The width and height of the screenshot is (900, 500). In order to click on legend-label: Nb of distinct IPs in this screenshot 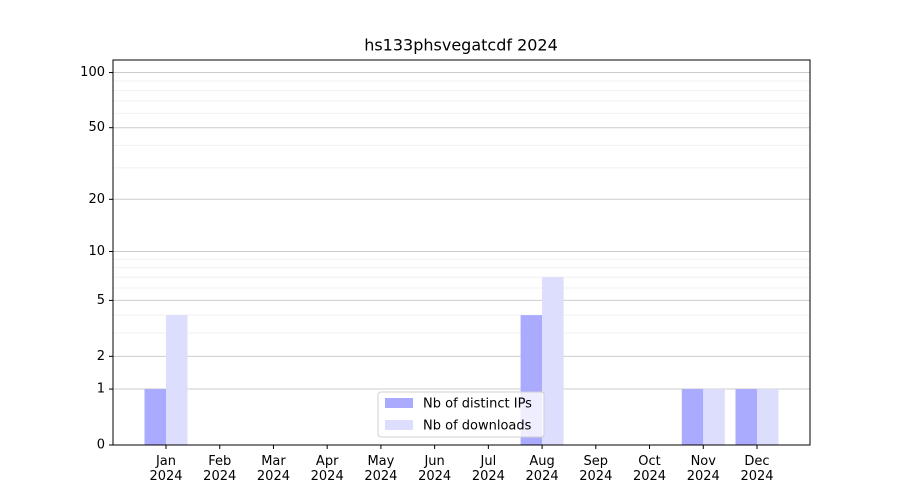, I will do `click(477, 404)`.